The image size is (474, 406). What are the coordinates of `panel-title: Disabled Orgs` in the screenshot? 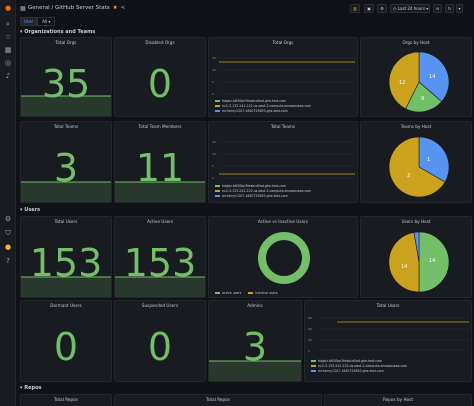 It's located at (160, 42).